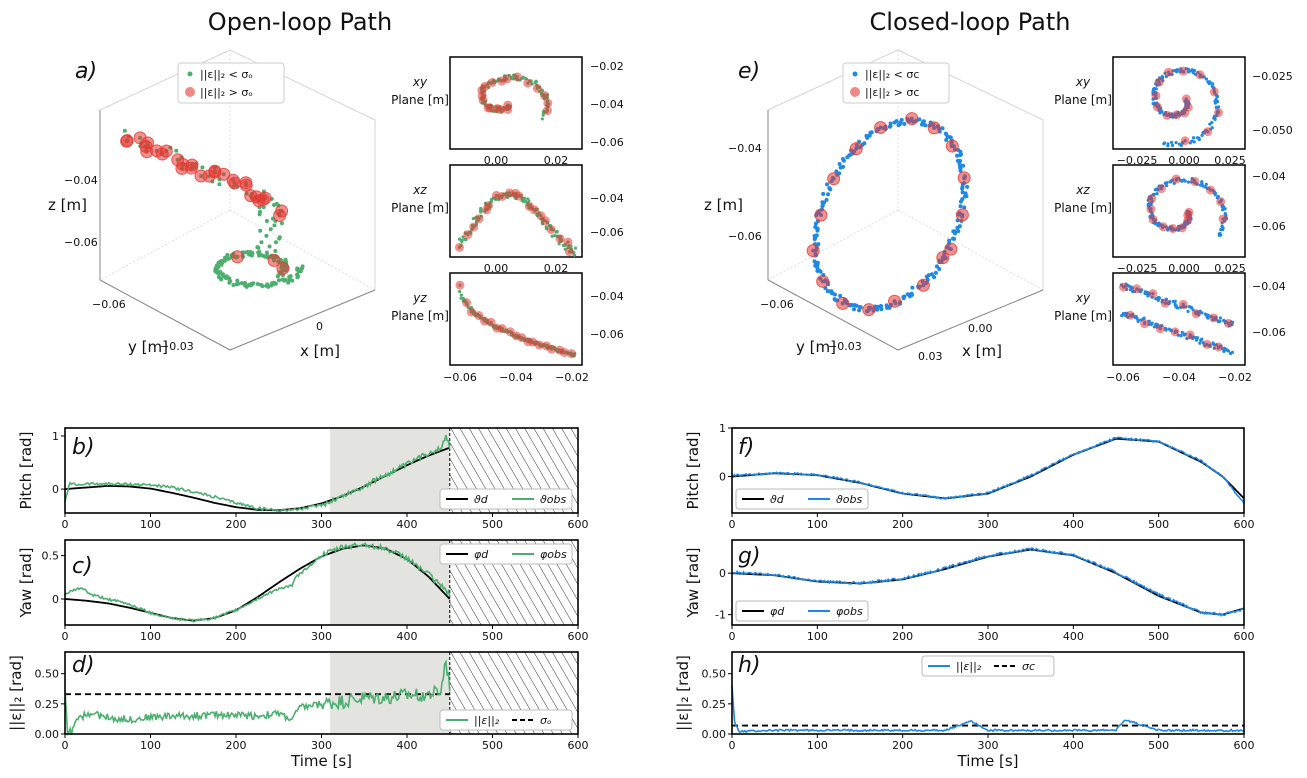 The height and width of the screenshot is (778, 1307). I want to click on legend-label: ||ε||₂, so click(487, 720).